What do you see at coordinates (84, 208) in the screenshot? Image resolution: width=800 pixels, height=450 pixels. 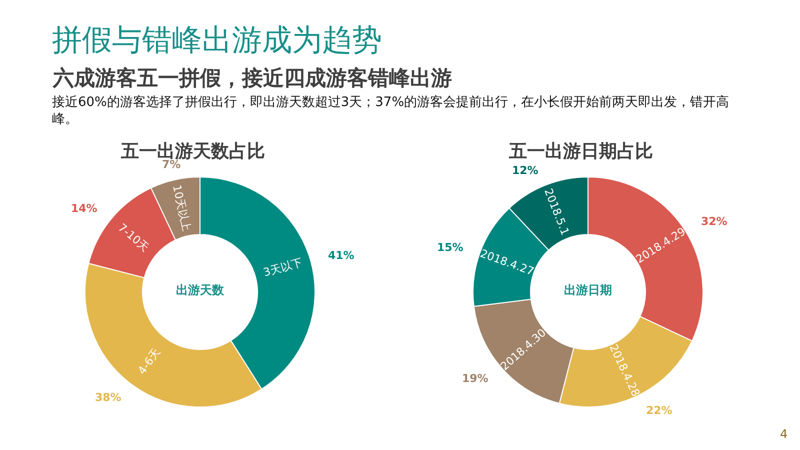 I see `data-label: 14%` at bounding box center [84, 208].